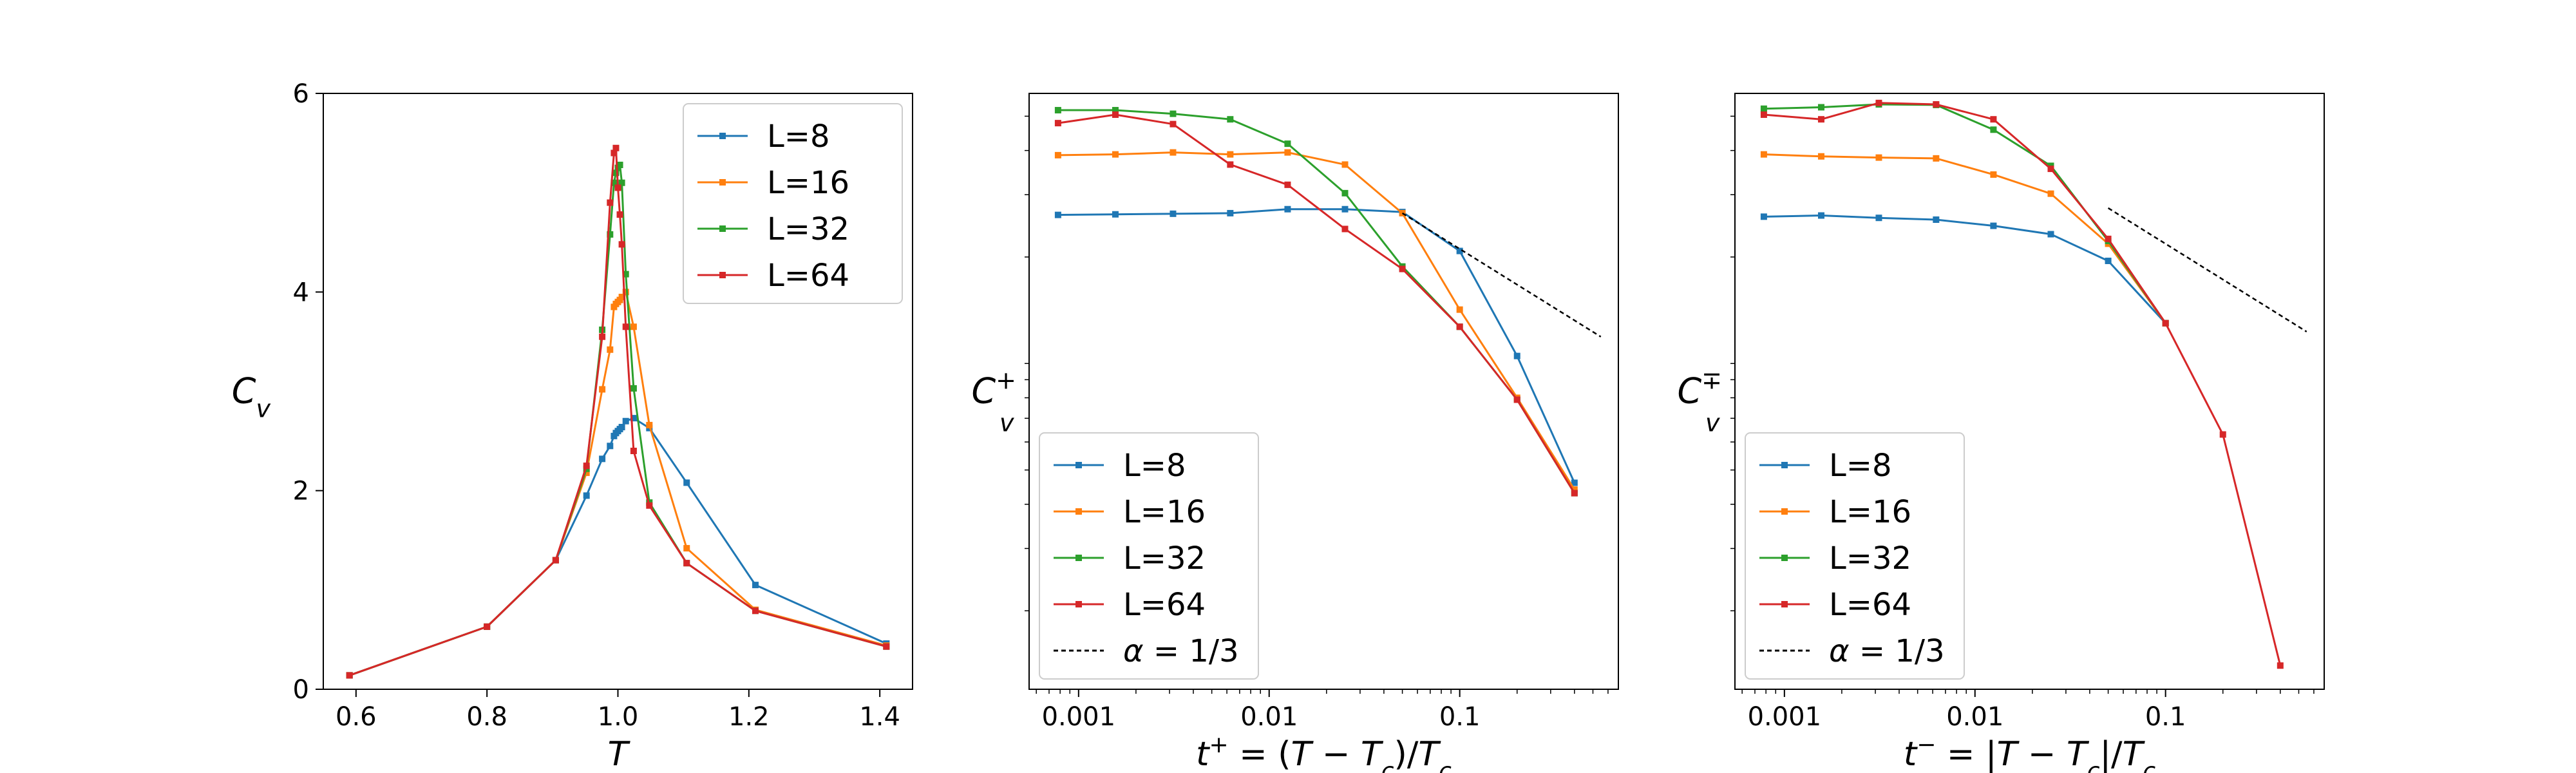 The image size is (2576, 773). What do you see at coordinates (301, 690) in the screenshot?
I see `y-tick-label: 0` at bounding box center [301, 690].